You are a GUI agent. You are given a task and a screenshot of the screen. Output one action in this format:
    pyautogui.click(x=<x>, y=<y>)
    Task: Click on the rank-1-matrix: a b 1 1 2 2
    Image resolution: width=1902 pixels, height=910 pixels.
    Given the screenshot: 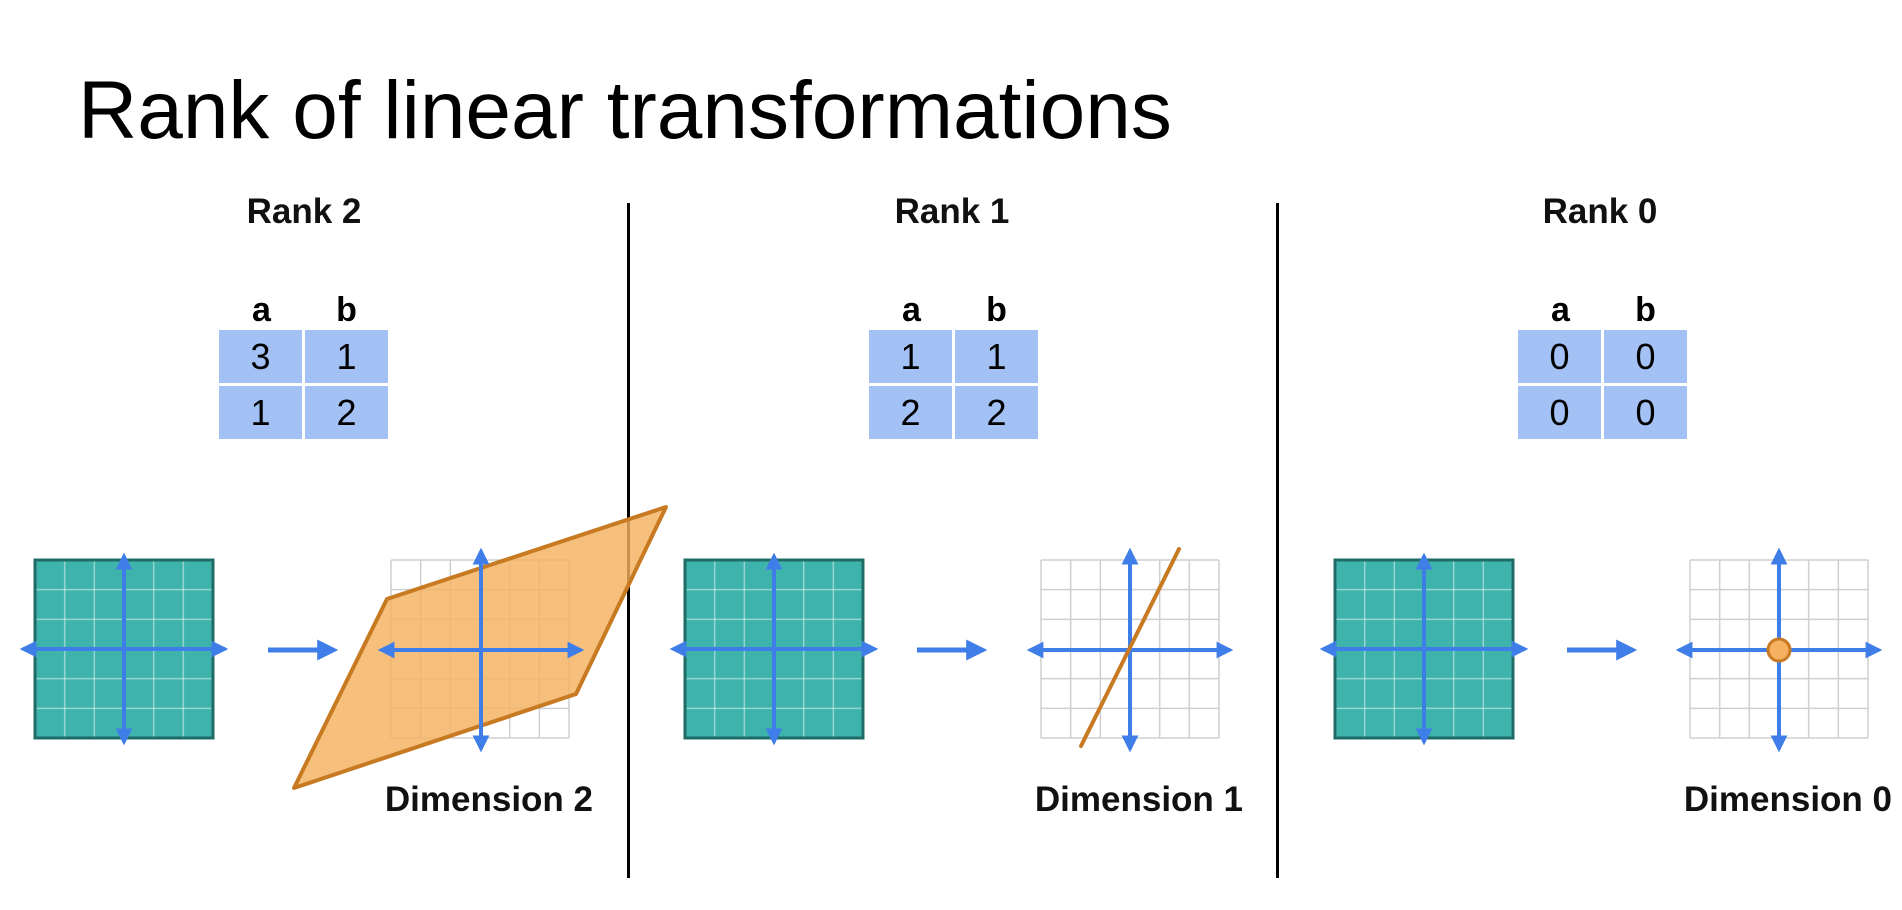 What is the action you would take?
    pyautogui.click(x=954, y=364)
    